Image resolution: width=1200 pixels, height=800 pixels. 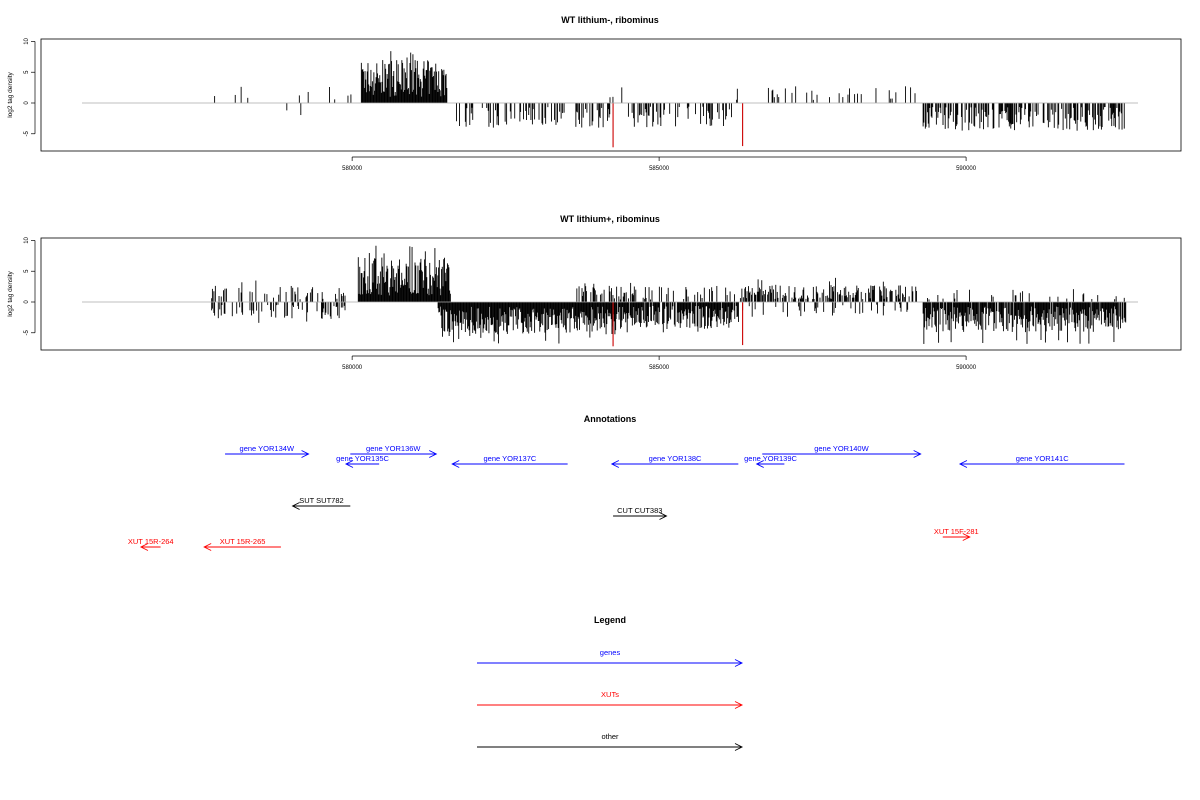 I want to click on legend-label: XUTs, so click(x=610, y=694).